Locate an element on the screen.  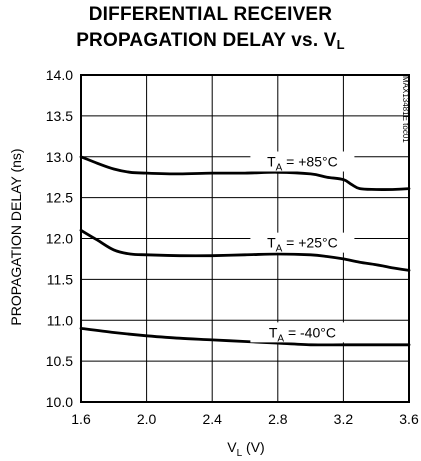
series-label: TA = +25°C is located at coordinates (302, 245).